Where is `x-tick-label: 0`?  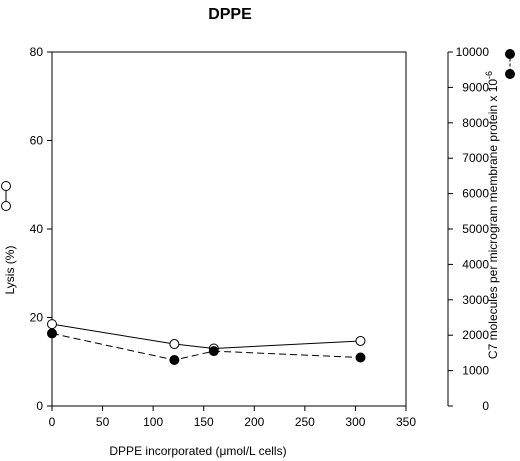 x-tick-label: 0 is located at coordinates (52, 422).